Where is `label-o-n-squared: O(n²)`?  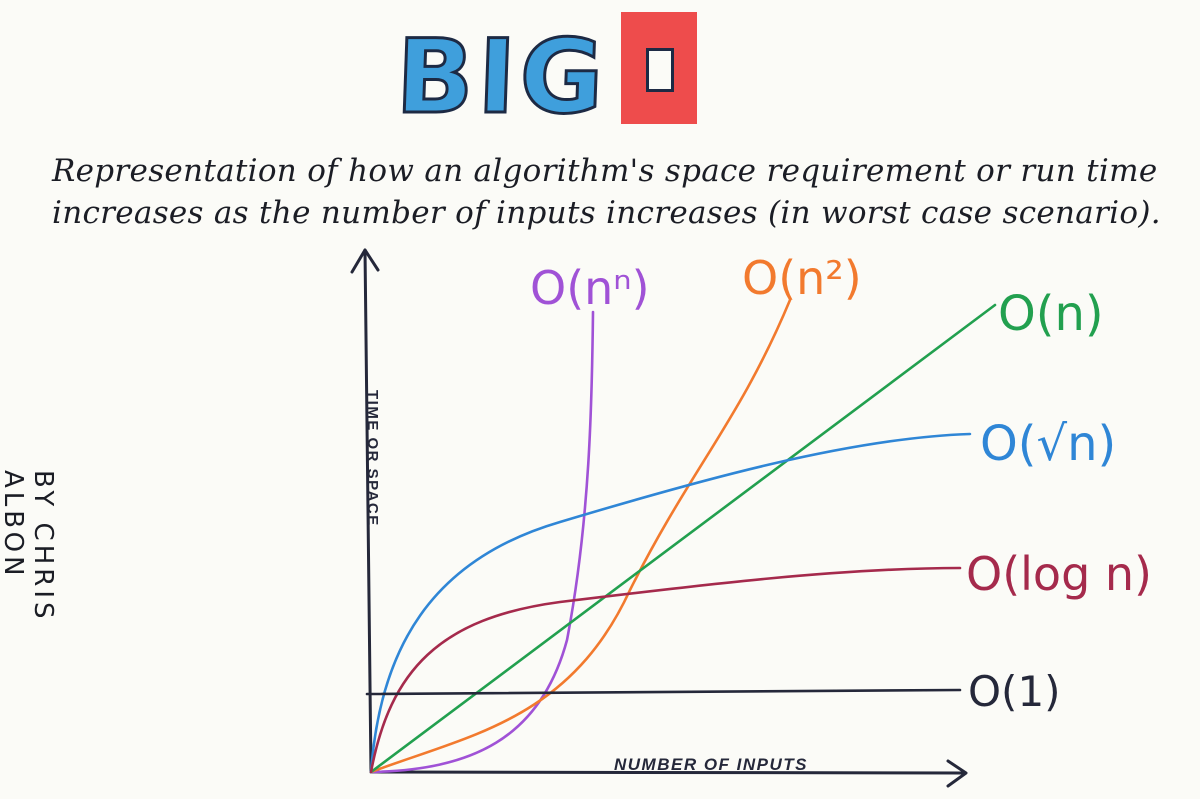 label-o-n-squared: O(n²) is located at coordinates (802, 278).